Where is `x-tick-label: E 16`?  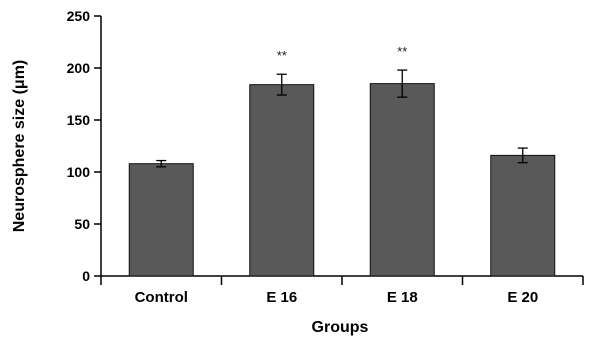 x-tick-label: E 16 is located at coordinates (281, 297).